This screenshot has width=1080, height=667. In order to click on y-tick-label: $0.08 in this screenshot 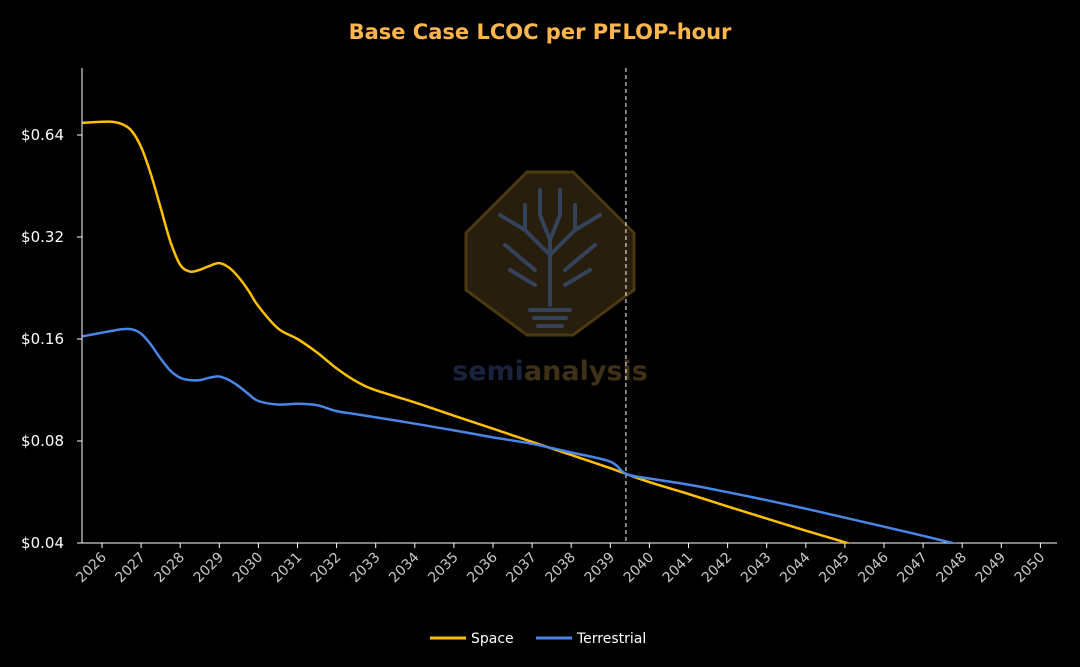, I will do `click(42, 441)`.